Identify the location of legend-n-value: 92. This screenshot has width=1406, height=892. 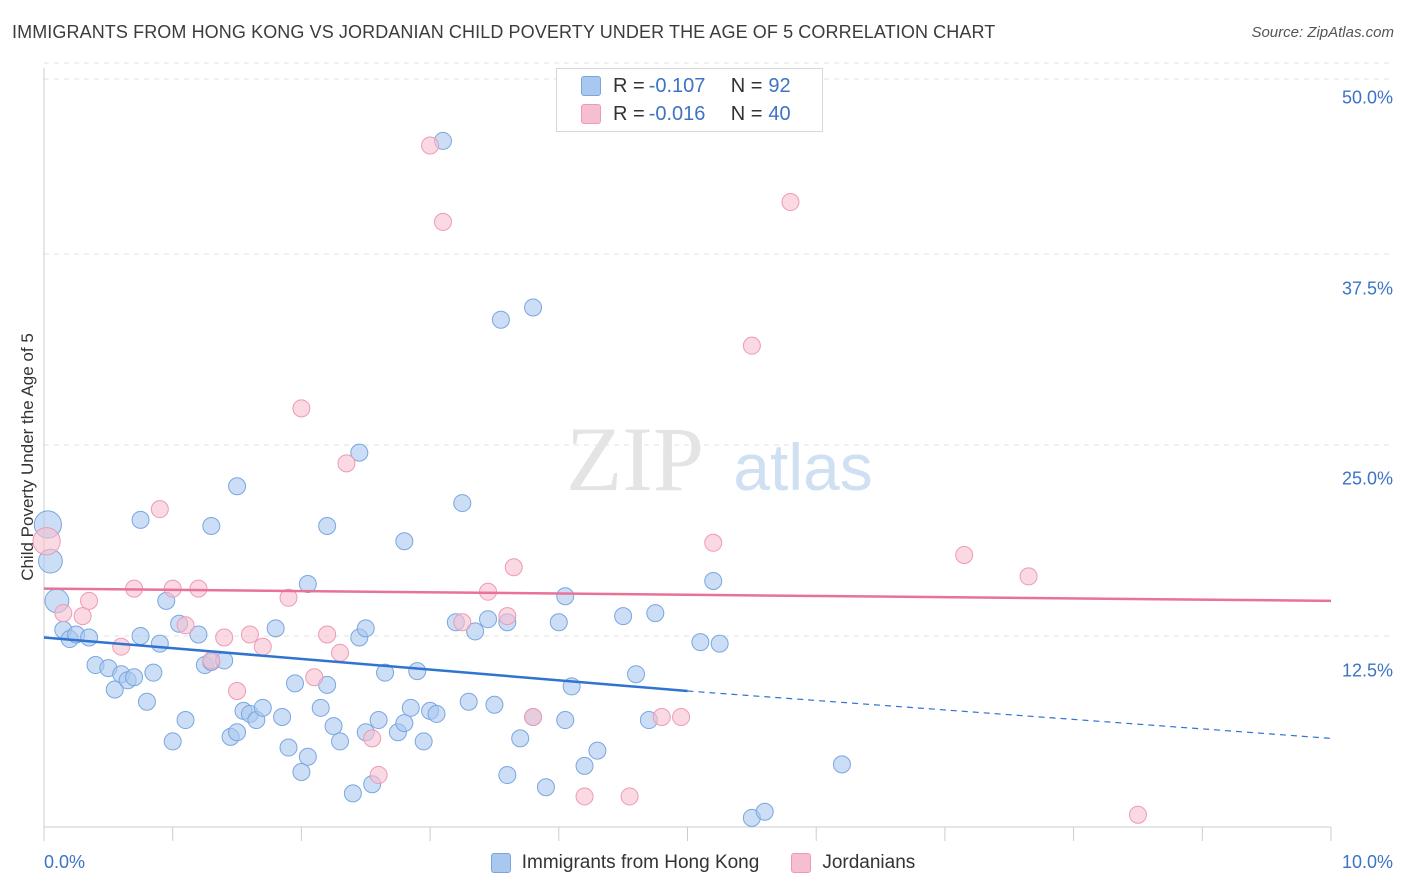
(779, 85).